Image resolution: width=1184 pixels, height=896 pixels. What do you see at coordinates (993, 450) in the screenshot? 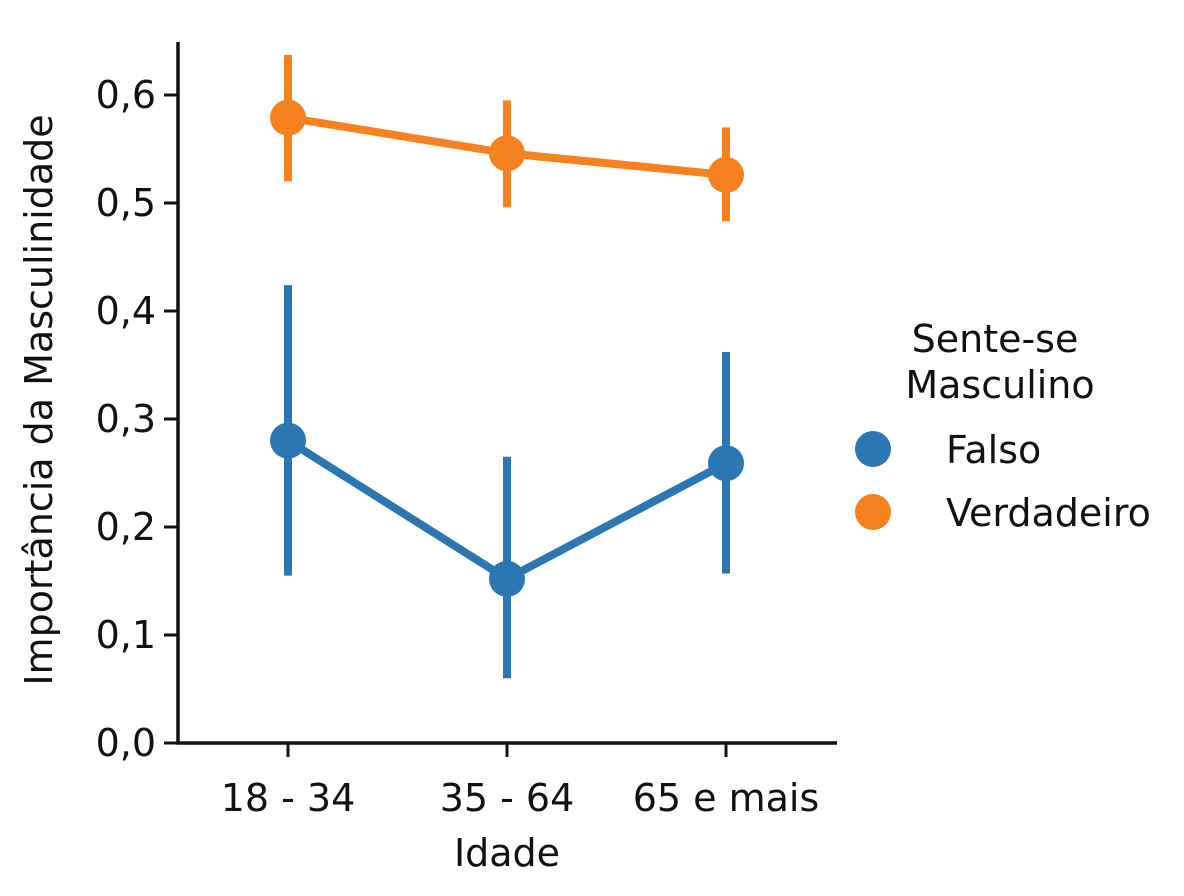
I see `legend-label-falso: Falso` at bounding box center [993, 450].